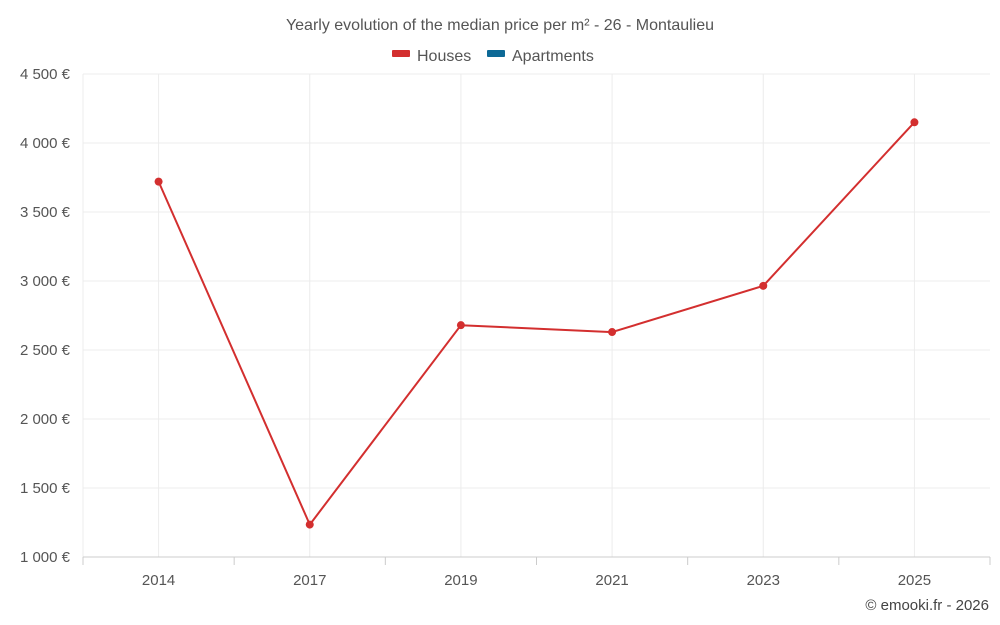 The image size is (1000, 625). Describe the element at coordinates (45, 557) in the screenshot. I see `y-tick-label: 1 000 €` at that location.